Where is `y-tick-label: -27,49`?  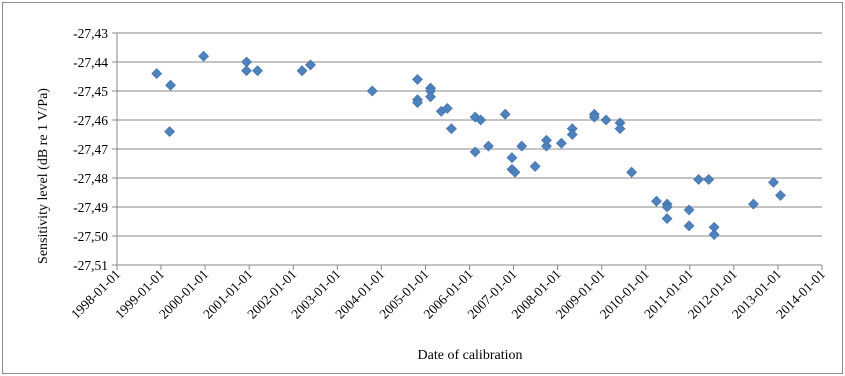 y-tick-label: -27,49 is located at coordinates (90, 207).